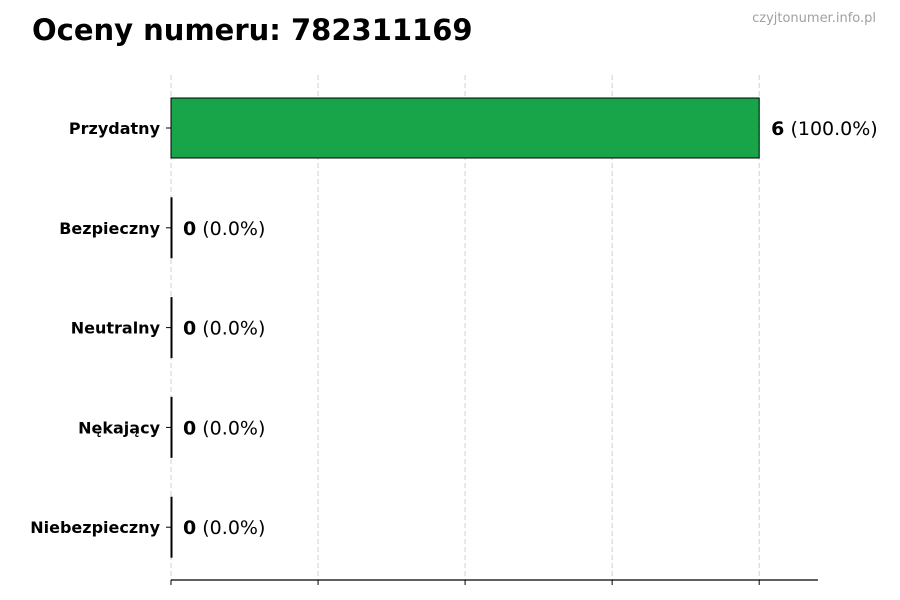 This screenshot has width=900, height=600. I want to click on y-tick-label: Neutralny, so click(116, 328).